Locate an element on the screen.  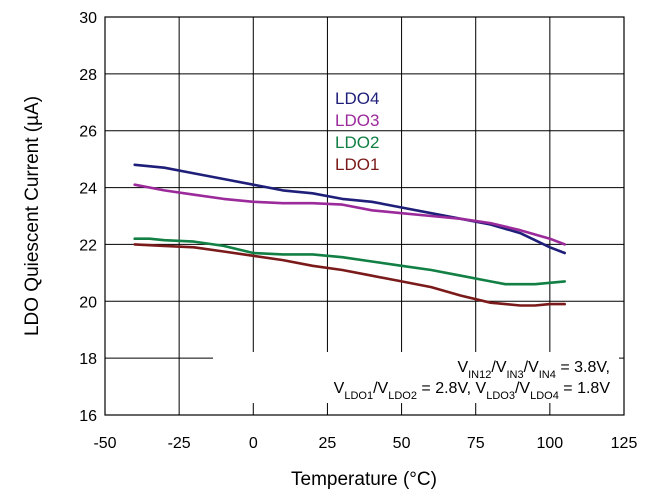
x-tick-label: -50 is located at coordinates (104, 443).